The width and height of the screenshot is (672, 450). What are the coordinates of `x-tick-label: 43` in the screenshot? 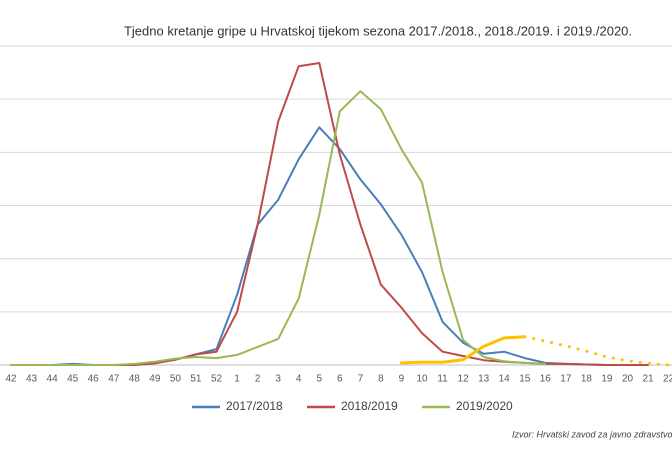 It's located at (32, 379).